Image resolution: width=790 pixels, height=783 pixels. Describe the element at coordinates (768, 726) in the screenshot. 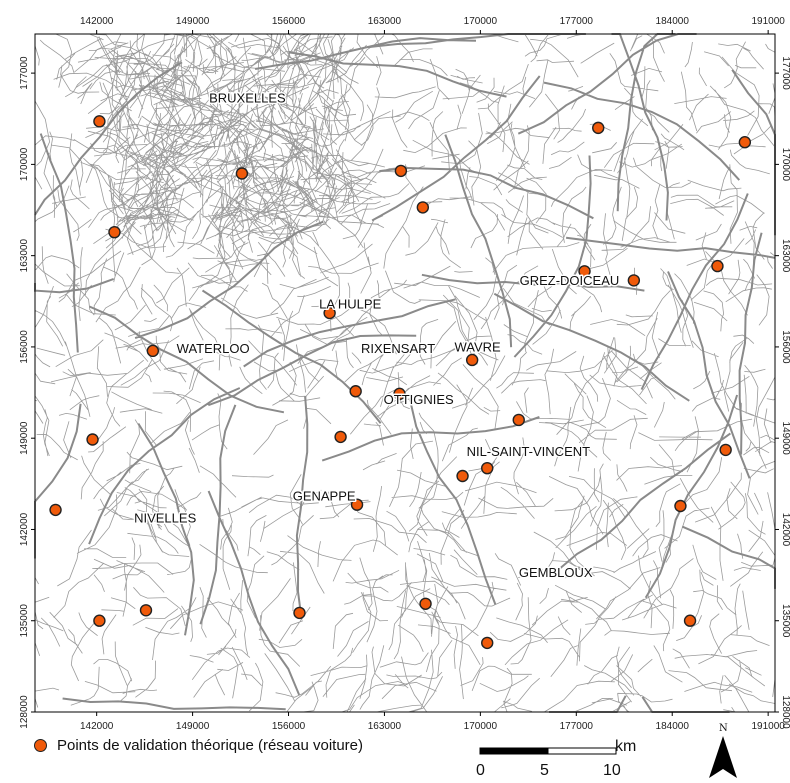

I see `x-tick-label-bottom: 191000` at that location.